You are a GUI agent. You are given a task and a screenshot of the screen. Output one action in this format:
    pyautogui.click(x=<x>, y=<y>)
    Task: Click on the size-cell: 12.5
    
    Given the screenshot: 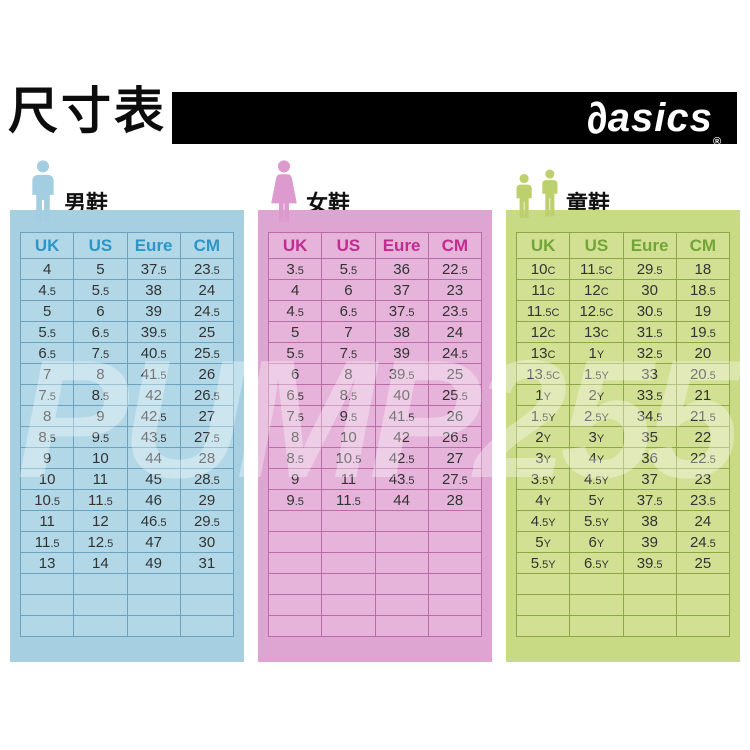 What is the action you would take?
    pyautogui.click(x=100, y=542)
    